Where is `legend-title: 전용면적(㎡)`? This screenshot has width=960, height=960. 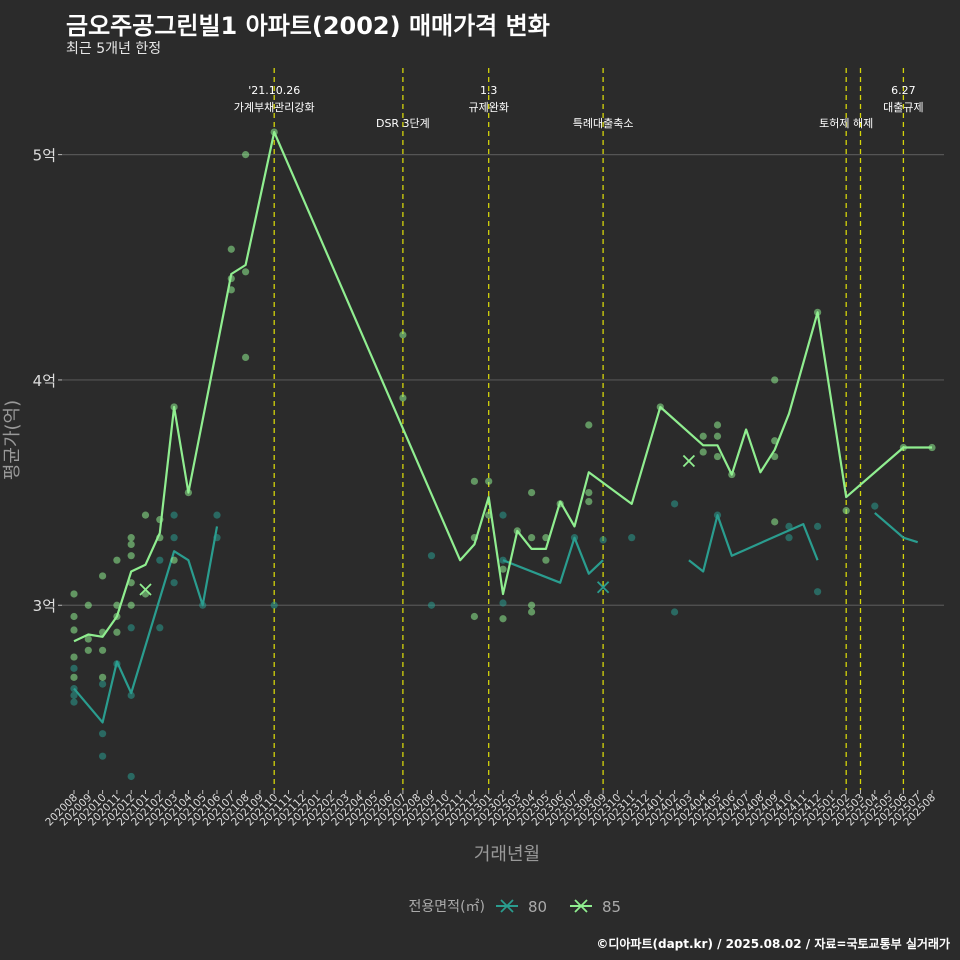 legend-title: 전용면적(㎡) is located at coordinates (447, 907).